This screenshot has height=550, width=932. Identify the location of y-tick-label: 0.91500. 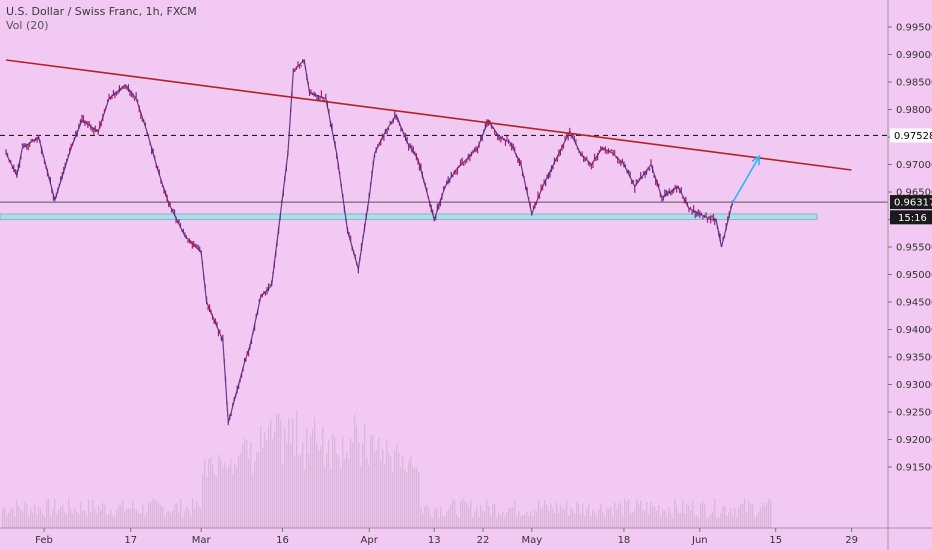
(914, 468).